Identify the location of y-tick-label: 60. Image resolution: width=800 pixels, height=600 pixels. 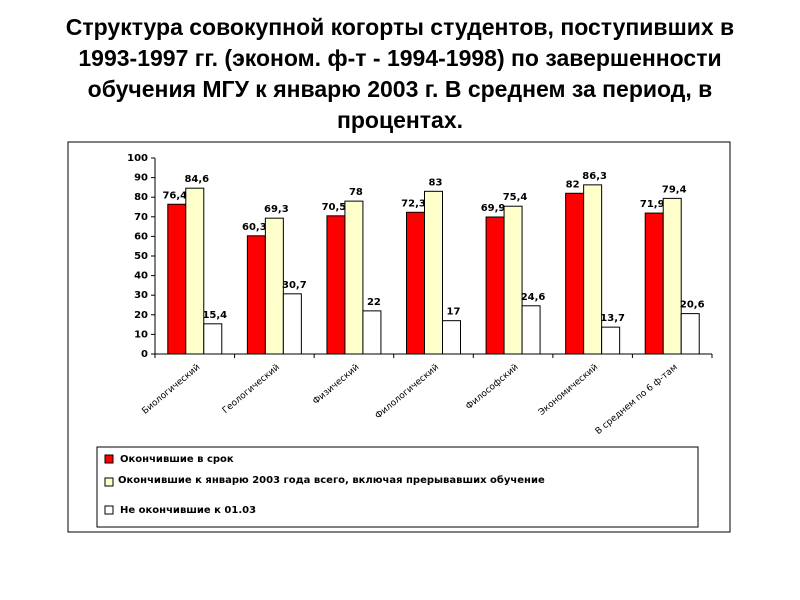
(141, 236).